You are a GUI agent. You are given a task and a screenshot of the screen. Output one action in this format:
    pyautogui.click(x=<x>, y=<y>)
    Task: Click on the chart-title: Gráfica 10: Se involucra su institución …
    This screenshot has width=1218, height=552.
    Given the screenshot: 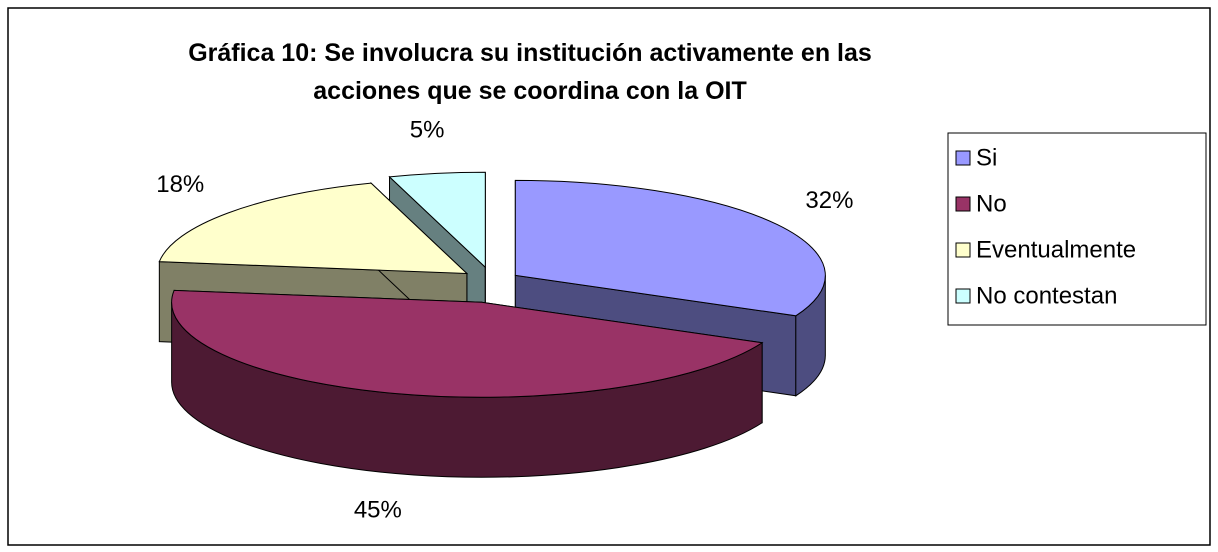 What is the action you would take?
    pyautogui.click(x=530, y=72)
    